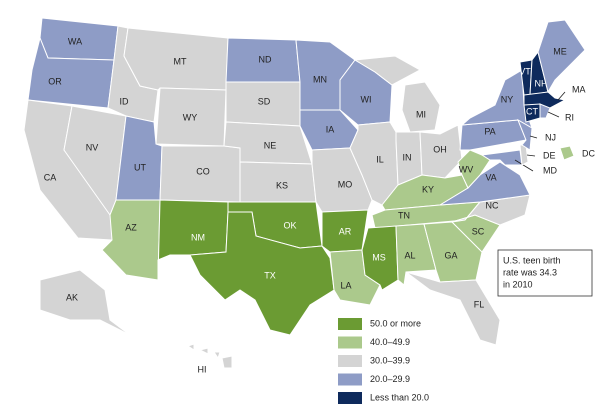  Describe the element at coordinates (265, 59) in the screenshot. I see `state-label: ND` at that location.